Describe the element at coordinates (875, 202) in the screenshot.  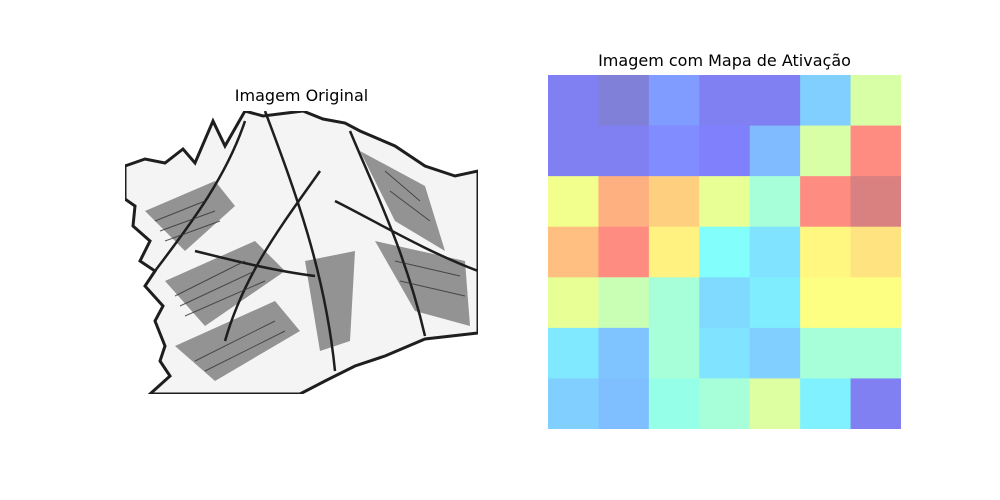
I see `heatmap-cell-r2-c6` at that location.